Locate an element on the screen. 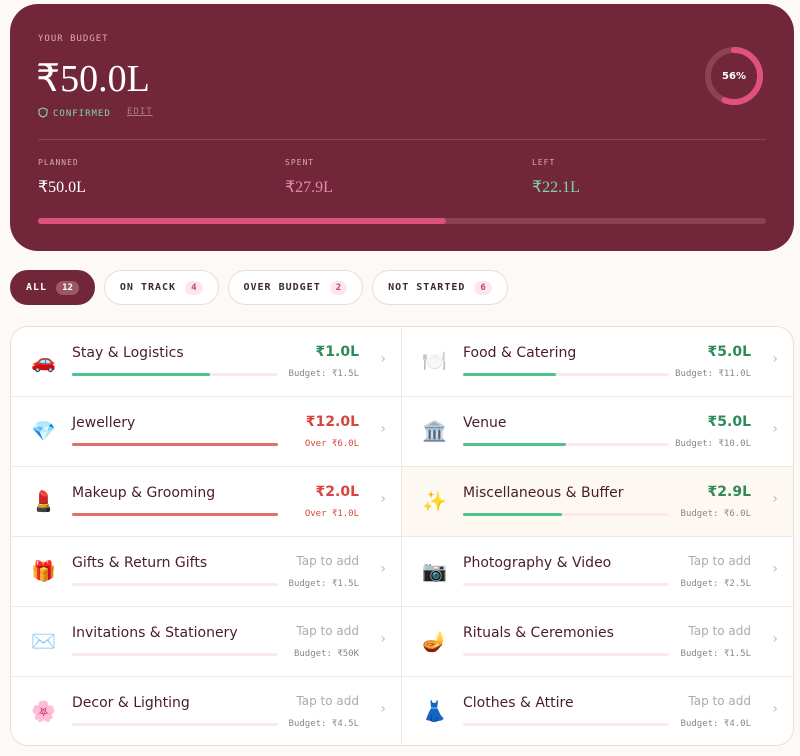 This screenshot has width=800, height=756. category-note: Over ₹6.0L is located at coordinates (331, 444).